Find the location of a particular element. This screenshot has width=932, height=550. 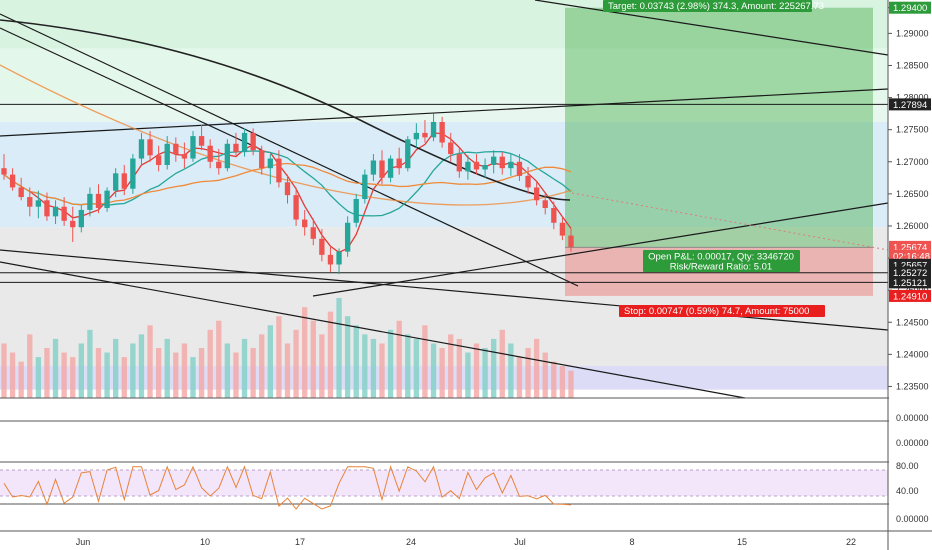

pnl-label-box is located at coordinates (721, 261).